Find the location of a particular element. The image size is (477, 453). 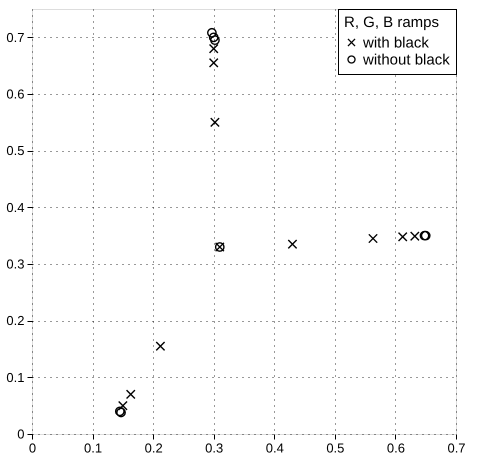

legend-label: with black is located at coordinates (396, 43).